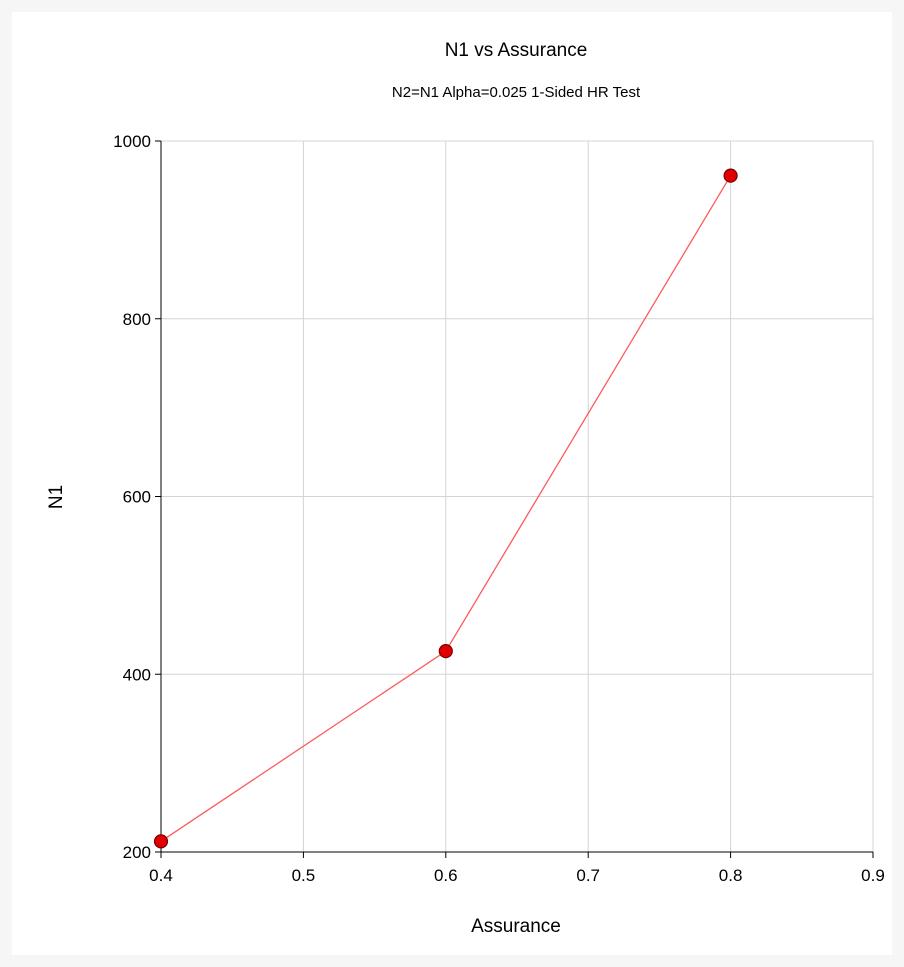 The height and width of the screenshot is (967, 904). Describe the element at coordinates (137, 852) in the screenshot. I see `y-tick-label: 200` at that location.